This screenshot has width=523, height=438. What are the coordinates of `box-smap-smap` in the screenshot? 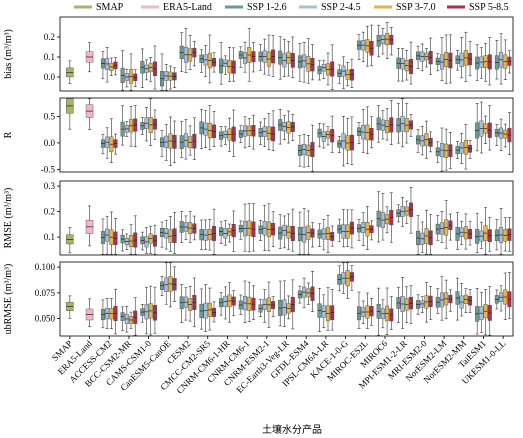 It's located at (70, 114).